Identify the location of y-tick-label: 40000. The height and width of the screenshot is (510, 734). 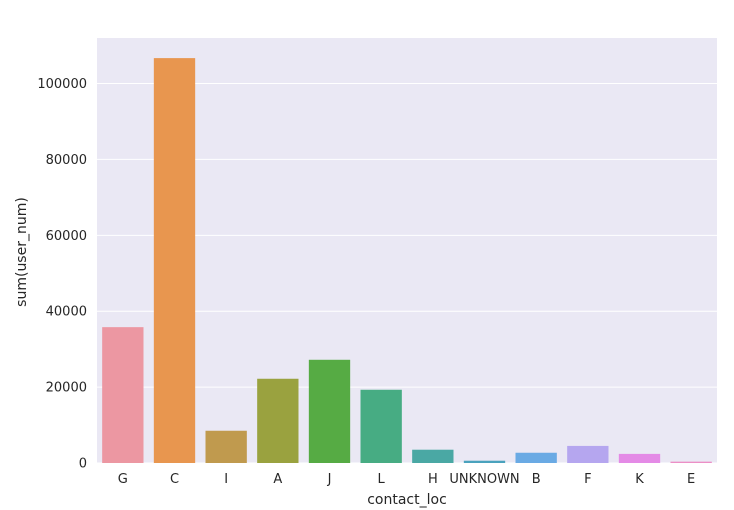
(66, 312).